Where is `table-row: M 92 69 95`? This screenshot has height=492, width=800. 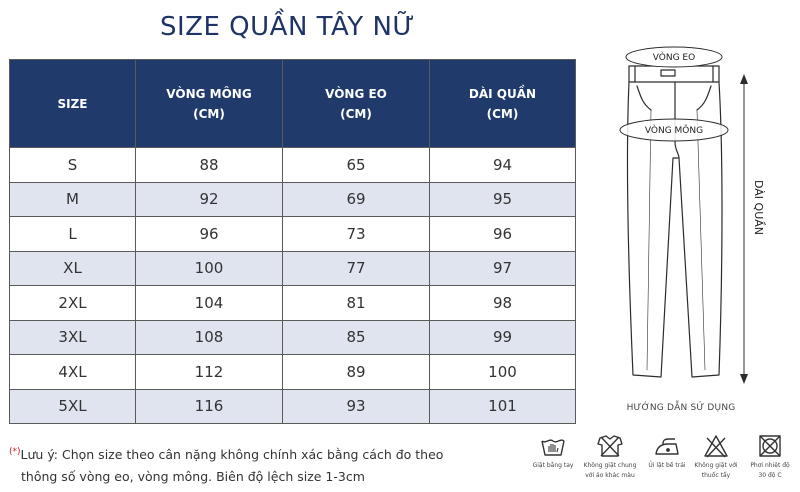 table-row: M 92 69 95 is located at coordinates (292, 199).